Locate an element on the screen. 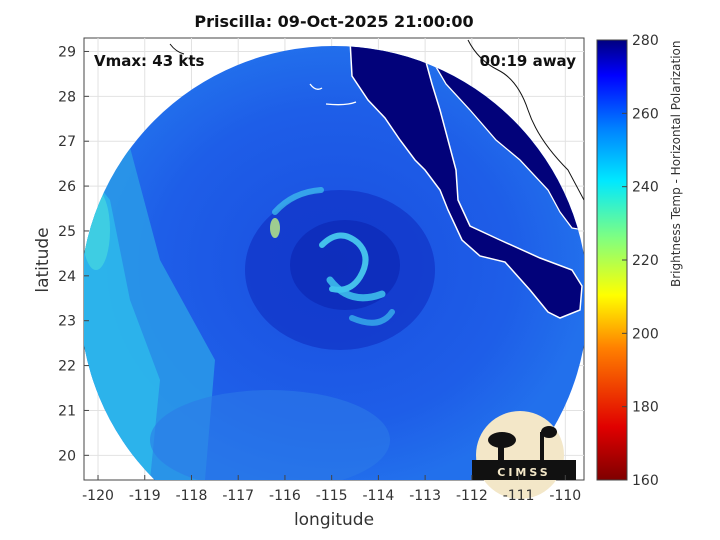 This screenshot has height=540, width=720. colorbar-tick-label: 220 is located at coordinates (645, 261).